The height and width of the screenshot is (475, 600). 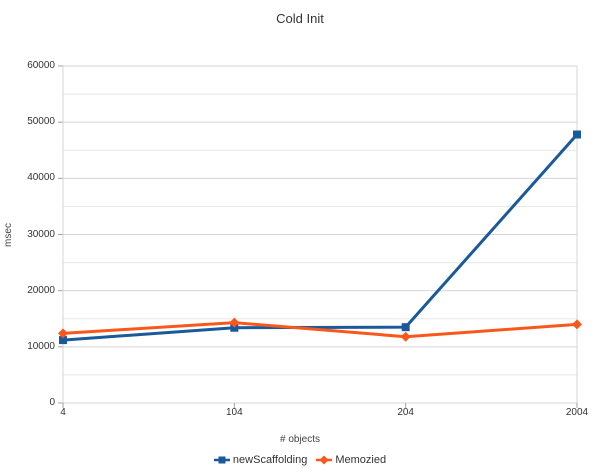 I want to click on y-tick-label: 60000, so click(x=41, y=65).